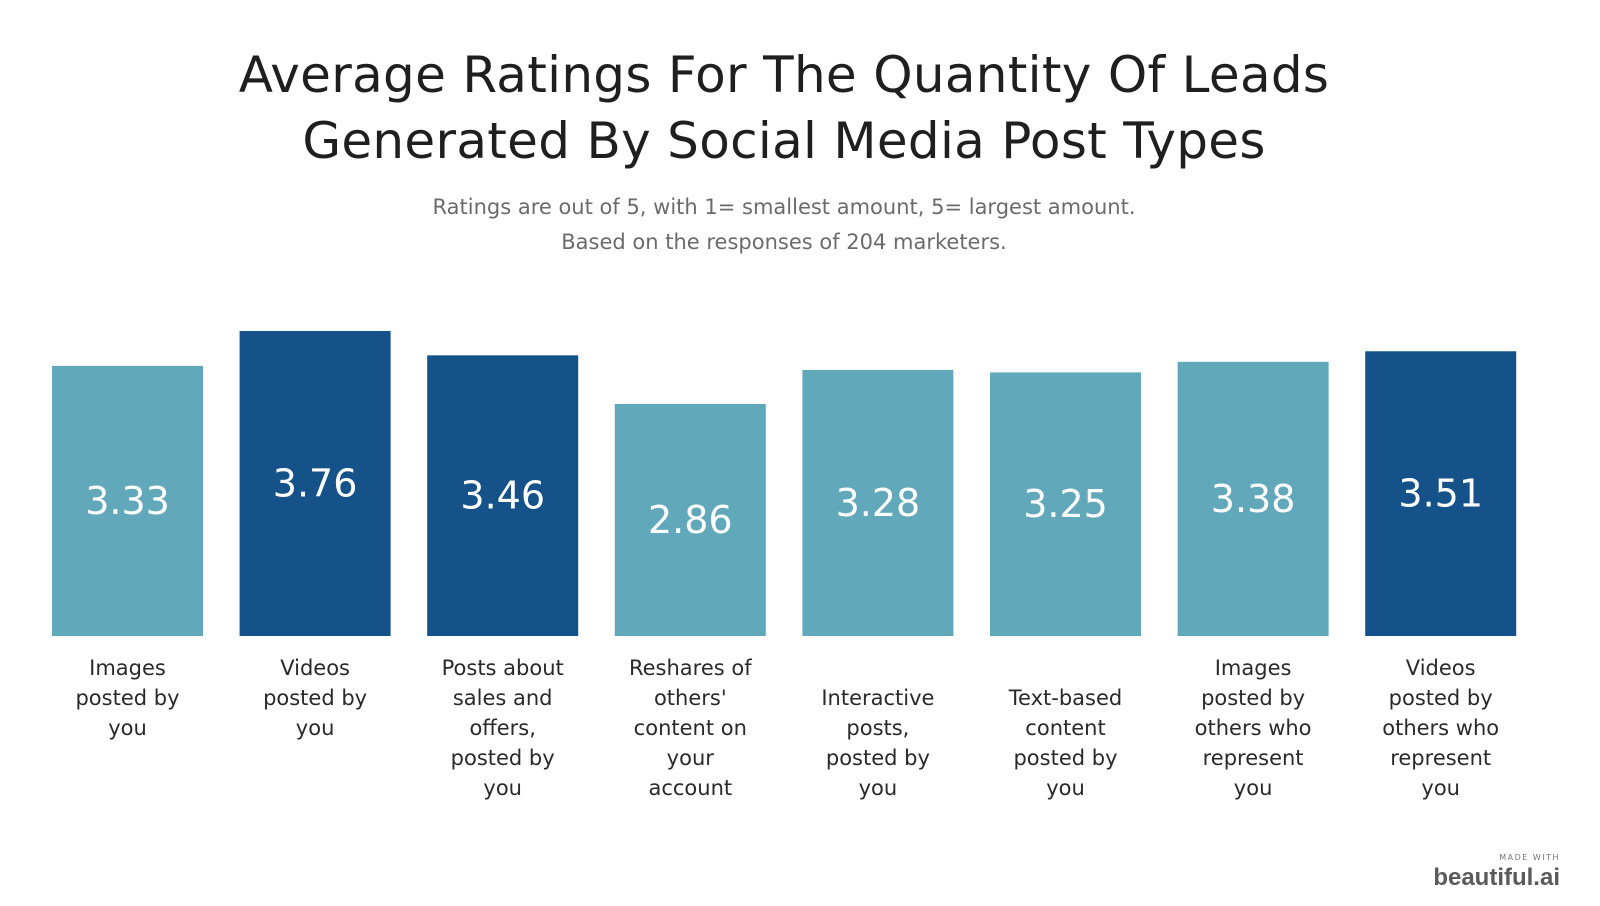 Image resolution: width=1600 pixels, height=906 pixels. What do you see at coordinates (878, 698) in the screenshot?
I see `category-label-line: Interactive` at bounding box center [878, 698].